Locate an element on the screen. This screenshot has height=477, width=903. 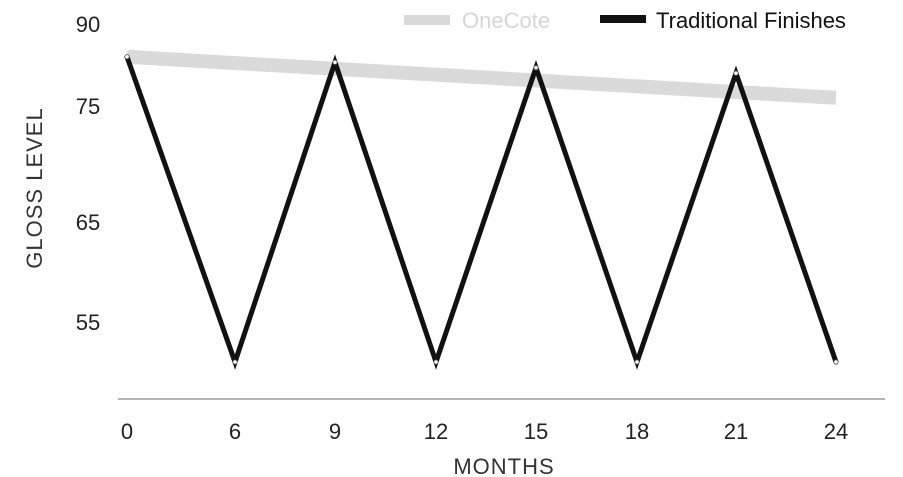
x-tick-label: 21 is located at coordinates (736, 431).